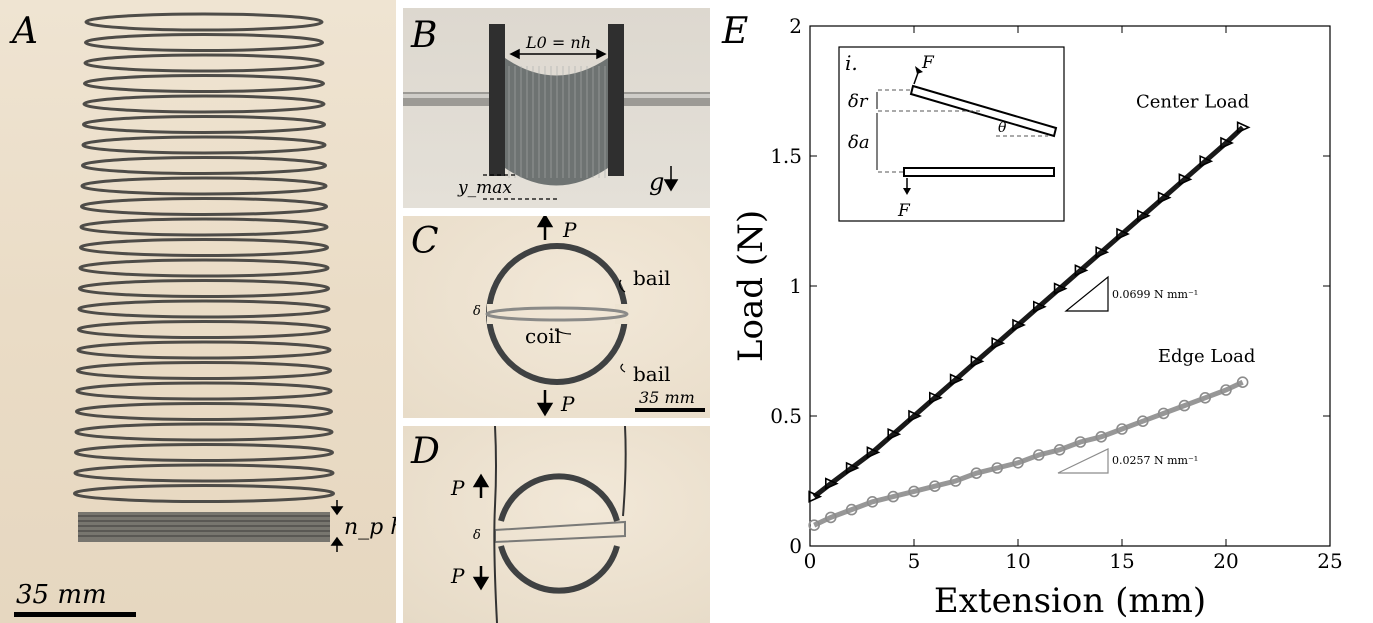 This screenshot has width=1373, height=623. I want to click on panel-d-ring-deformed: D P P δ, so click(556, 524).